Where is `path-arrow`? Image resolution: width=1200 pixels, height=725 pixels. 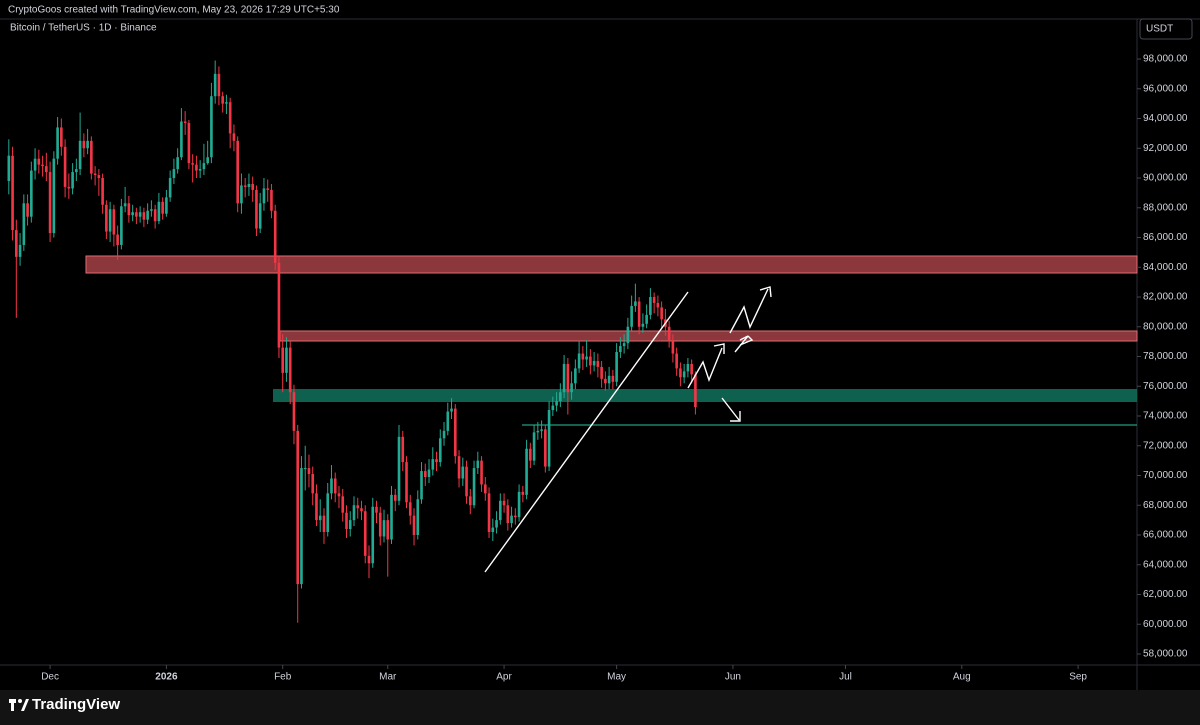
path-arrow is located at coordinates (749, 311).